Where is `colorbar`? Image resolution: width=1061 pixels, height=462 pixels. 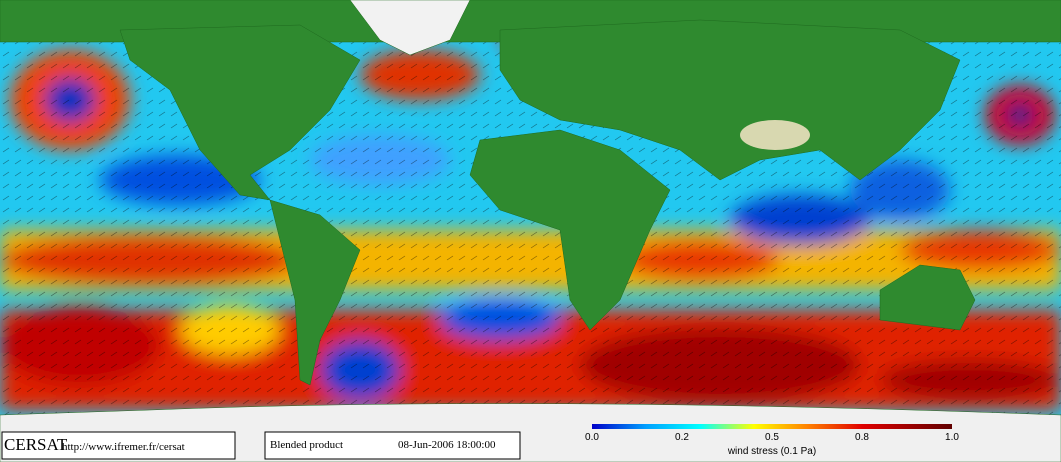
colorbar is located at coordinates (772, 426).